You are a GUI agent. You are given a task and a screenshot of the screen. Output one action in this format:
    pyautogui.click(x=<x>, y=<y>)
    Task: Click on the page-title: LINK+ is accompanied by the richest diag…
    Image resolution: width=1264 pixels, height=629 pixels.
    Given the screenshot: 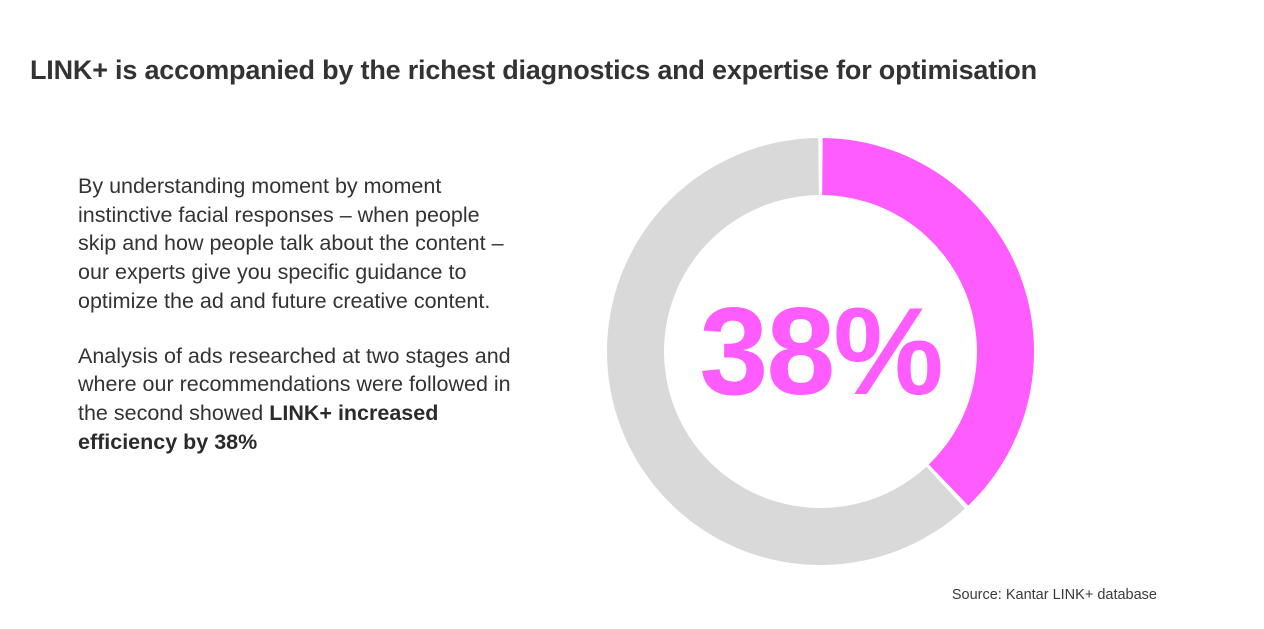 What is the action you would take?
    pyautogui.click(x=533, y=70)
    